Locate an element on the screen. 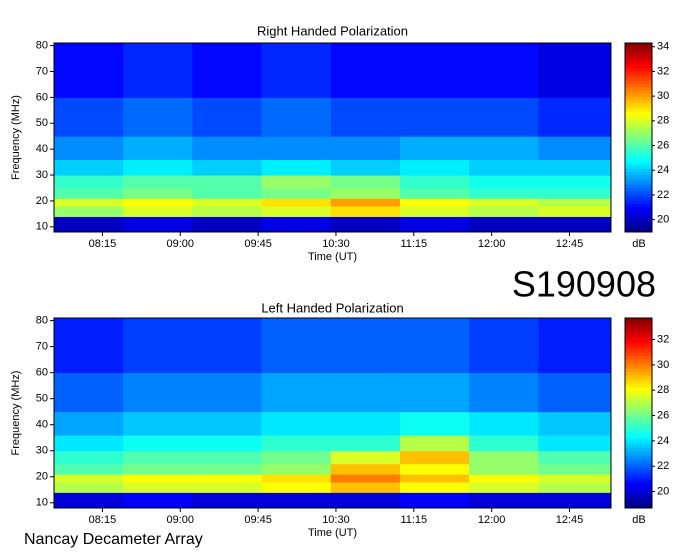 Image resolution: width=680 pixels, height=557 pixels. x-tick-label: 10:30 is located at coordinates (336, 244).